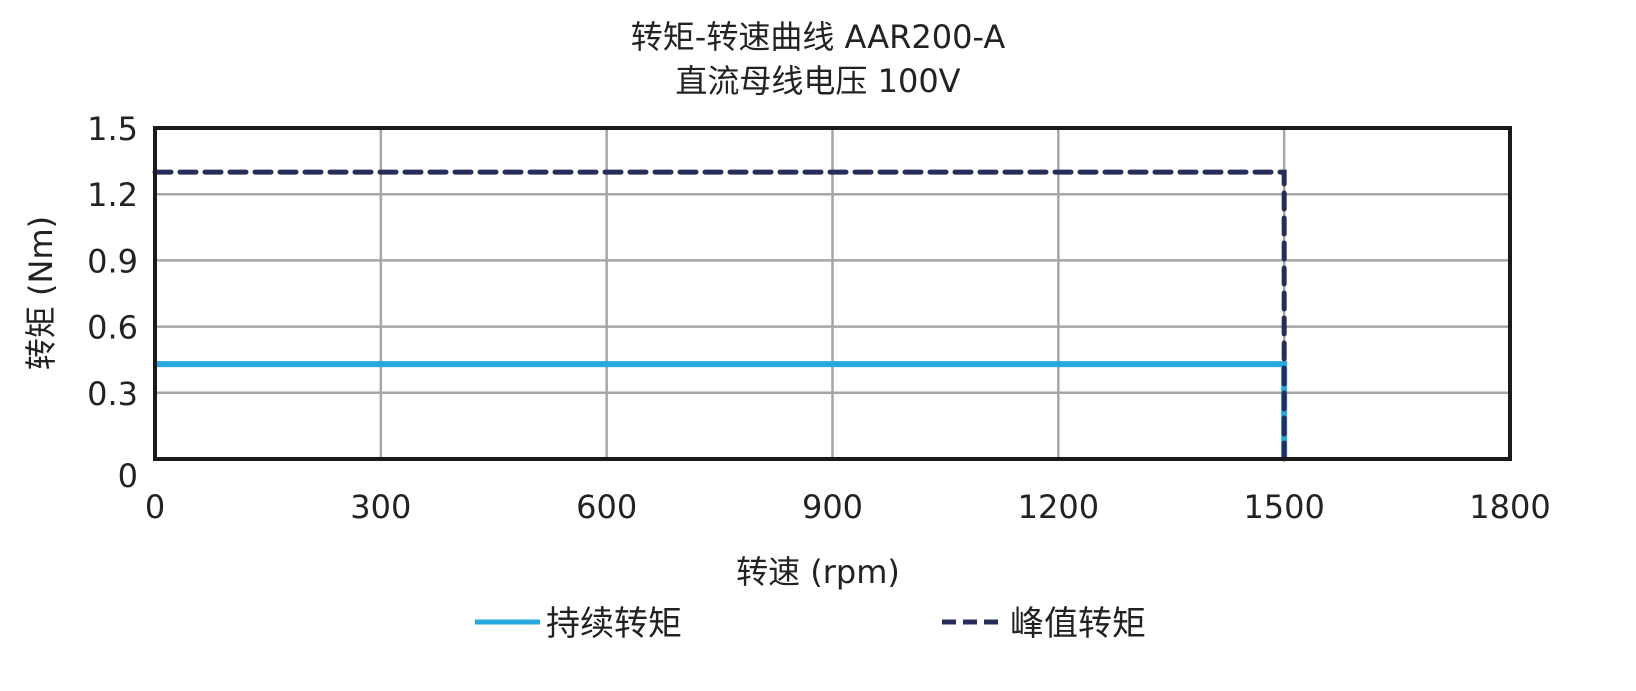 This screenshot has height=691, width=1636. I want to click on legend-label-continuous: 持续转矩, so click(614, 624).